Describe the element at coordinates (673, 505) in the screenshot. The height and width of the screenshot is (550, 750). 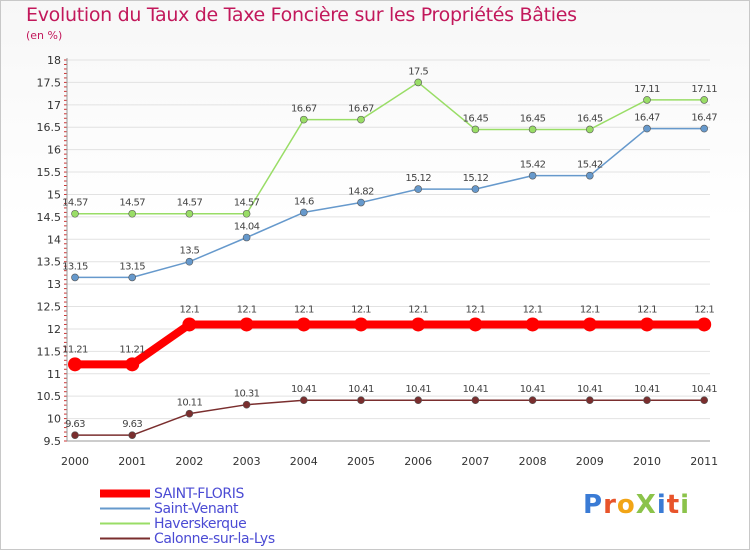
I see `logo-letter: t` at that location.